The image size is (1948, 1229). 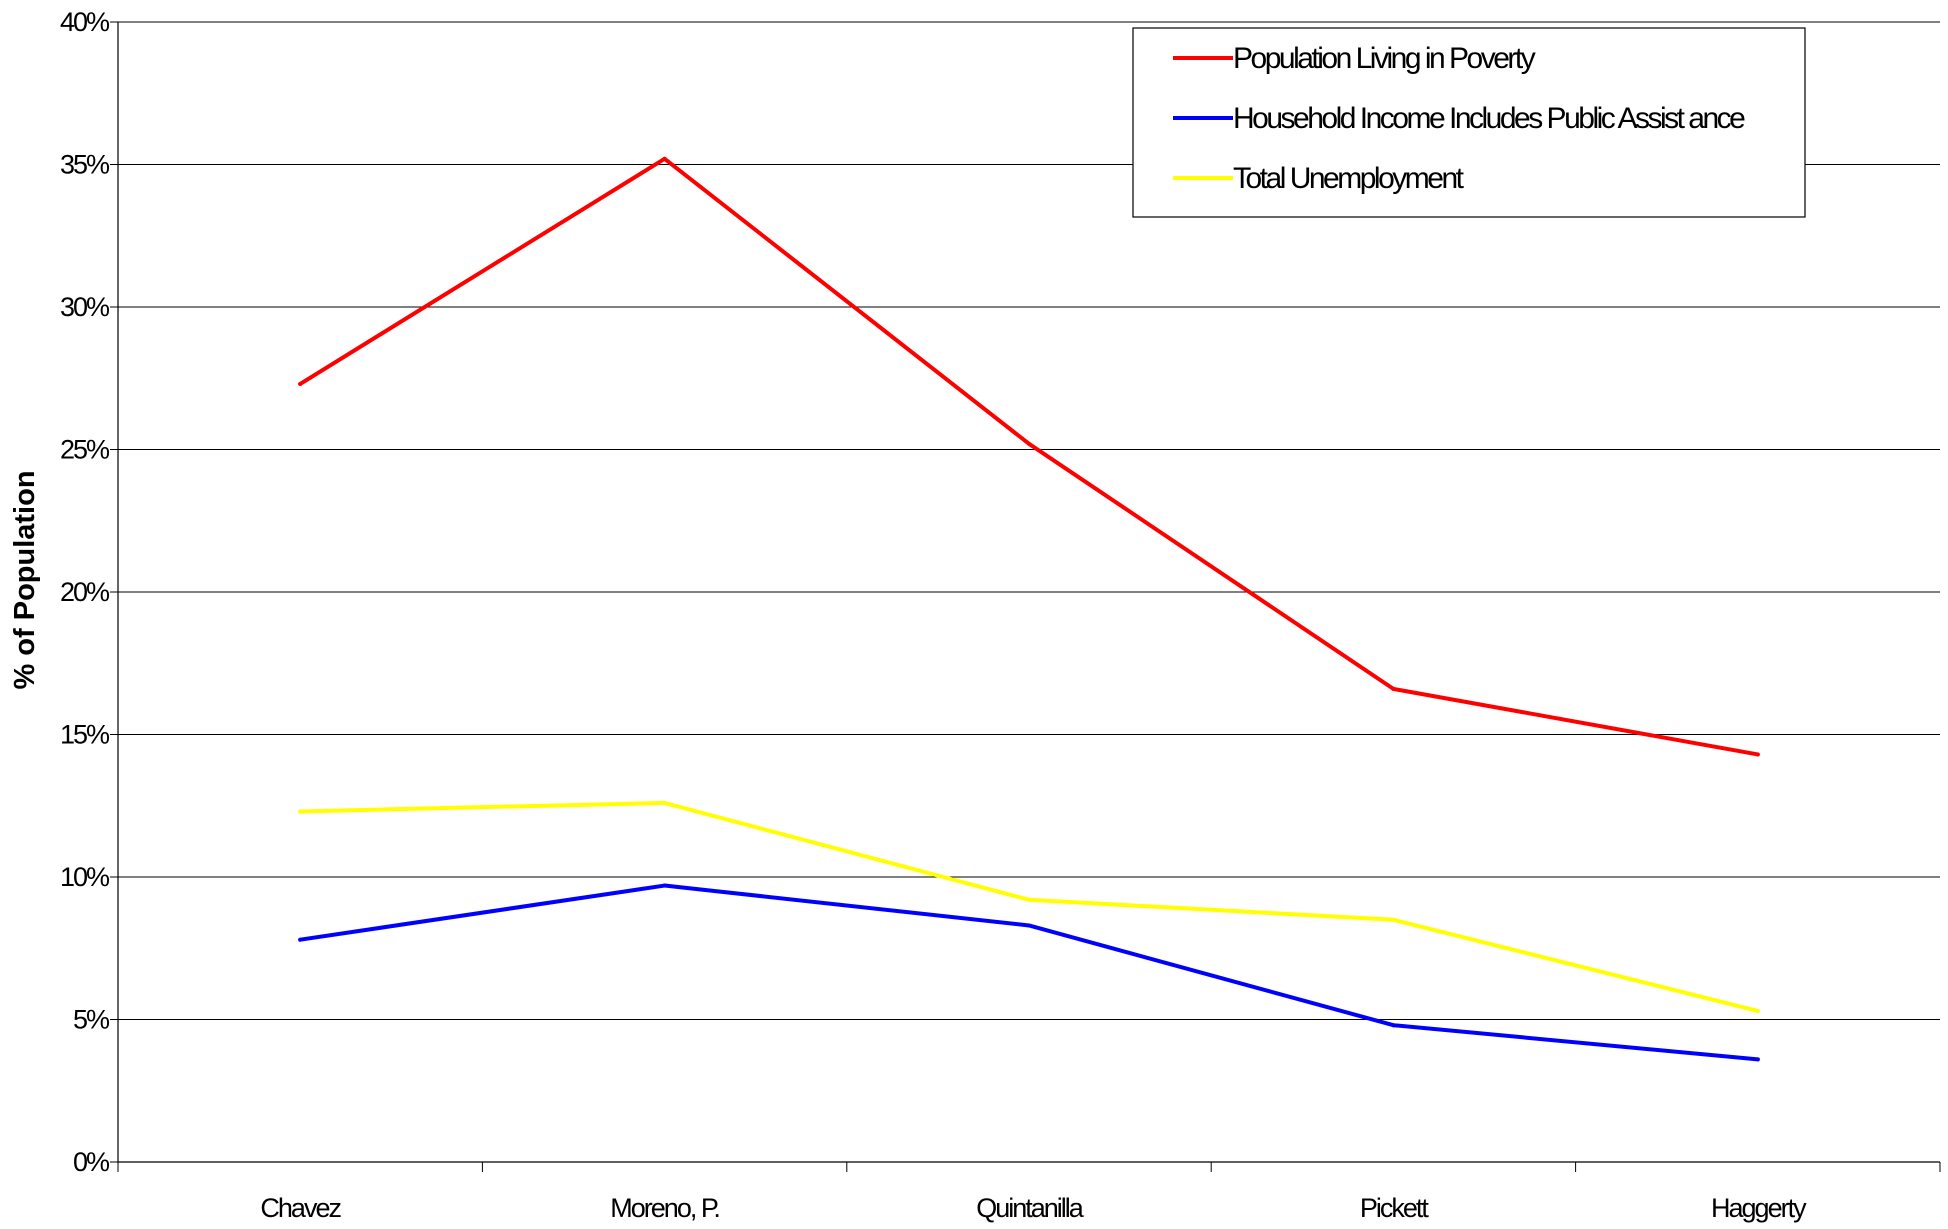 What do you see at coordinates (85, 592) in the screenshot?
I see `y-tick-label: 20%` at bounding box center [85, 592].